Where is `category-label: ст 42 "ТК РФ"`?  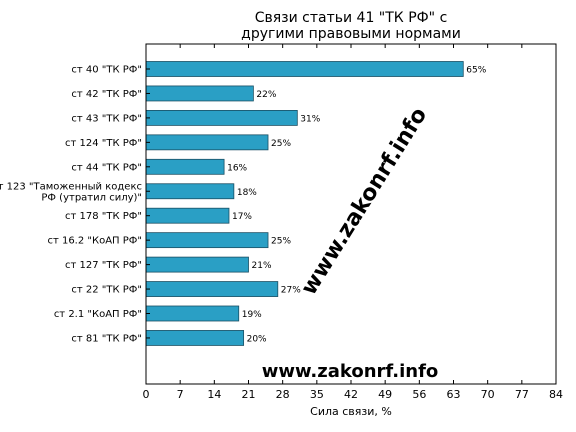
category-label: ст 42 "ТК РФ" is located at coordinates (106, 94).